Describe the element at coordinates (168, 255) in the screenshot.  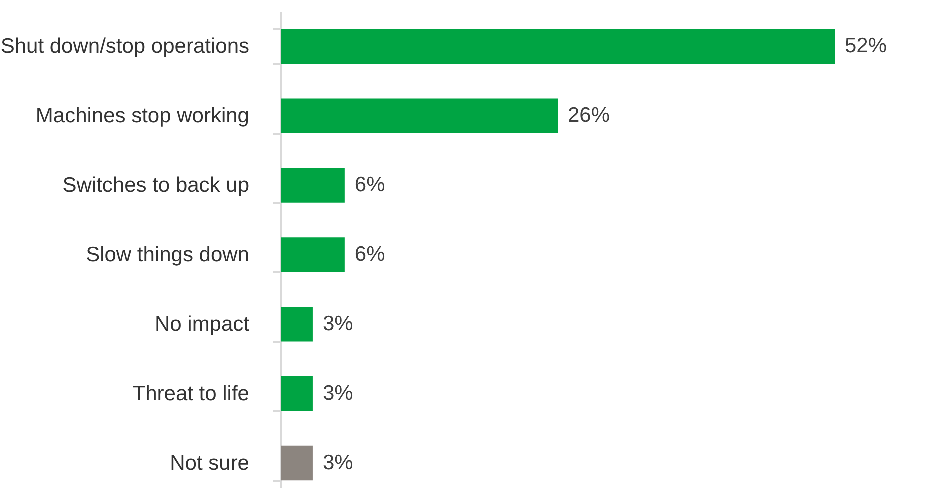
I see `y-tick-label: Slow things down` at that location.